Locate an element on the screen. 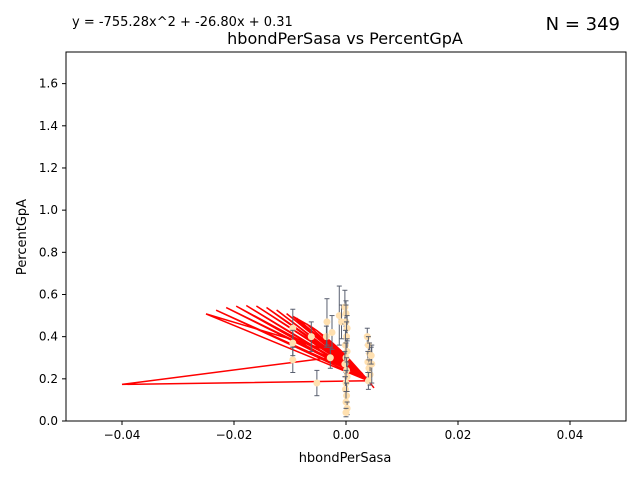 The height and width of the screenshot is (480, 640). plot-area is located at coordinates (248, 351).